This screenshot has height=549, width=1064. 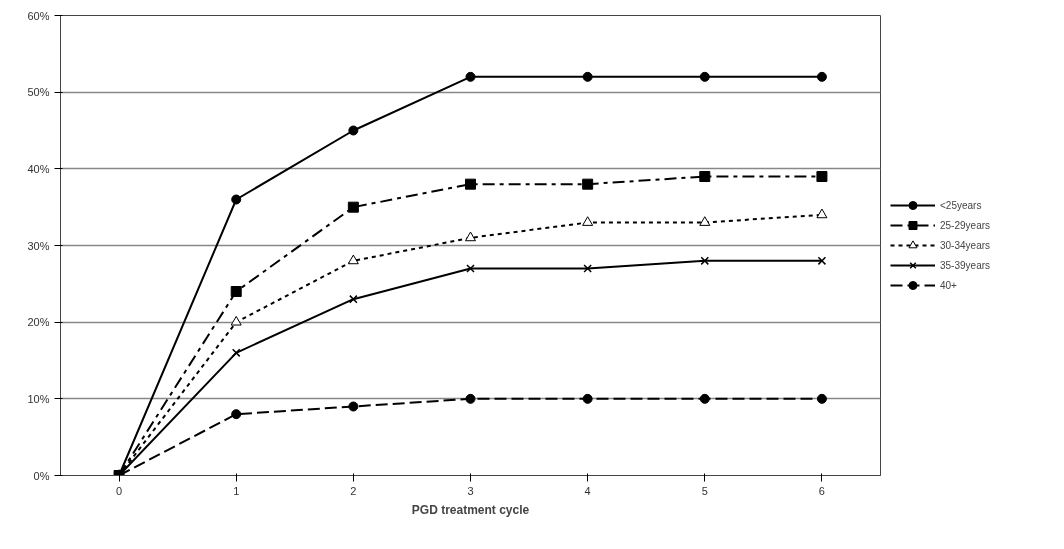 What do you see at coordinates (353, 490) in the screenshot?
I see `x-tick-label: 2` at bounding box center [353, 490].